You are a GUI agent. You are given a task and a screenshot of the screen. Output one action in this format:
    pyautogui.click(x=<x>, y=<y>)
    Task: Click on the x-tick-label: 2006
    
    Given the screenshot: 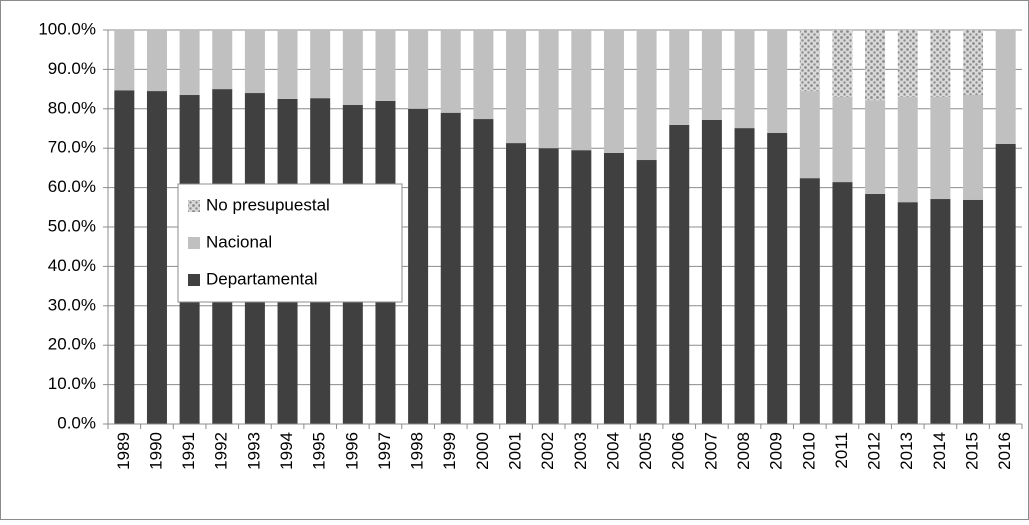 What is the action you would take?
    pyautogui.click(x=678, y=451)
    